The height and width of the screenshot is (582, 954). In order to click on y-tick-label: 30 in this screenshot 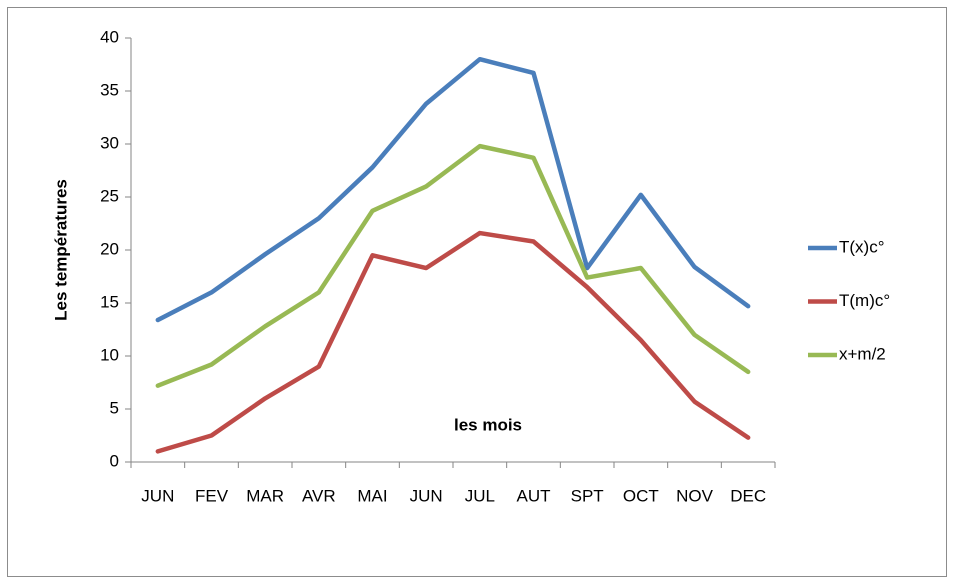, I will do `click(109, 142)`.